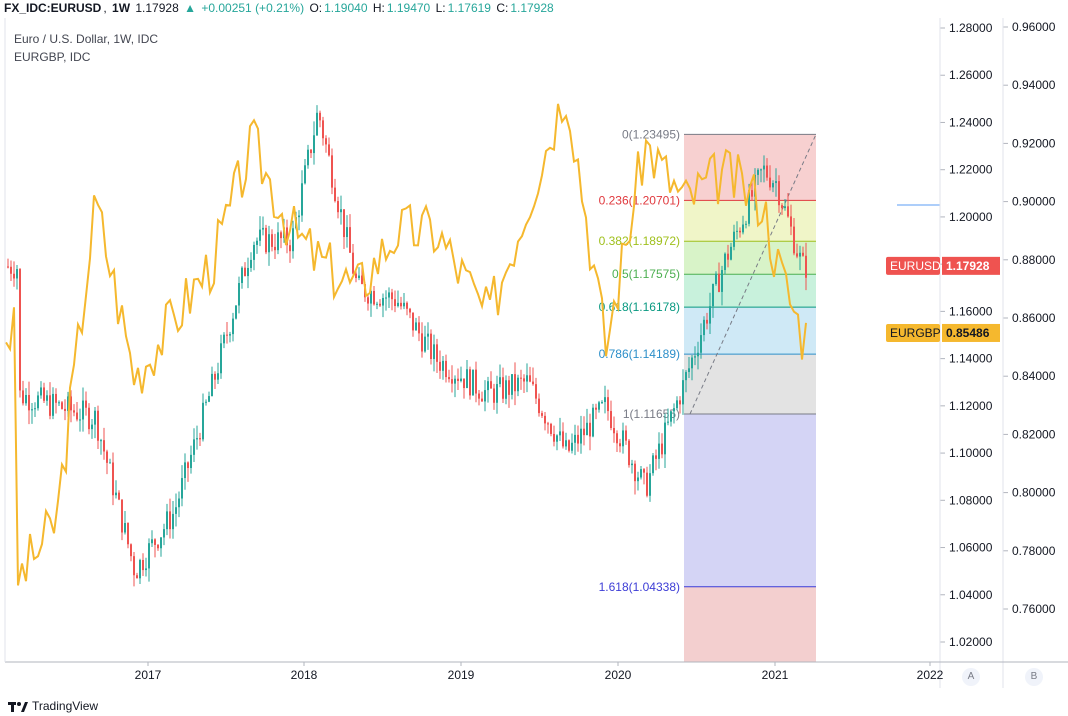 The width and height of the screenshot is (1068, 716). What do you see at coordinates (971, 75) in the screenshot?
I see `axis-a-label: 1.26000` at bounding box center [971, 75].